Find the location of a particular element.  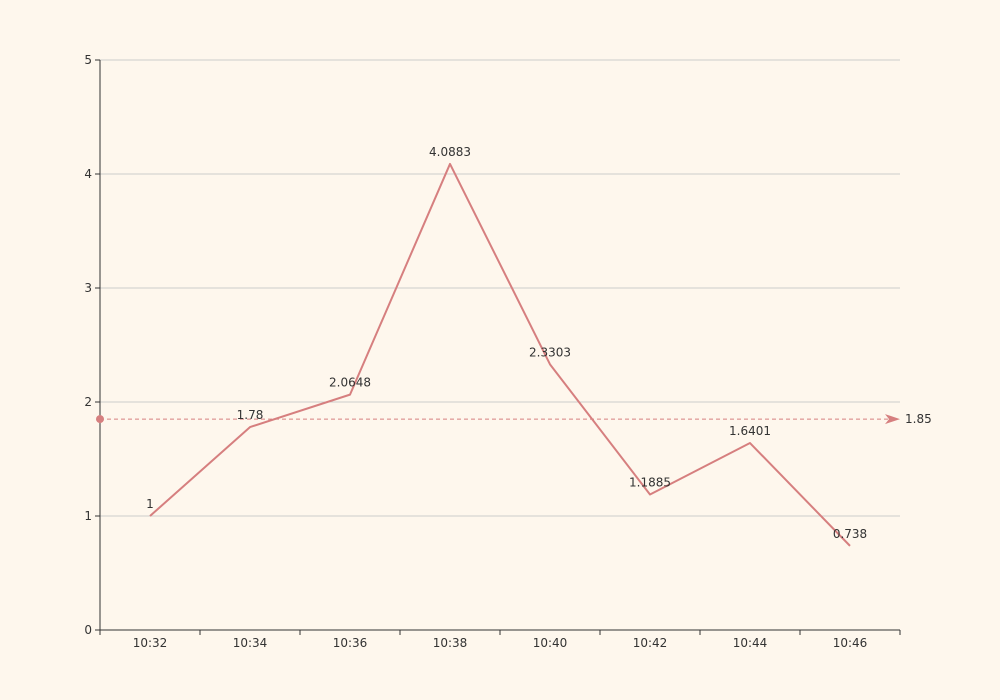

x-tick-label: 10:44 is located at coordinates (750, 643).